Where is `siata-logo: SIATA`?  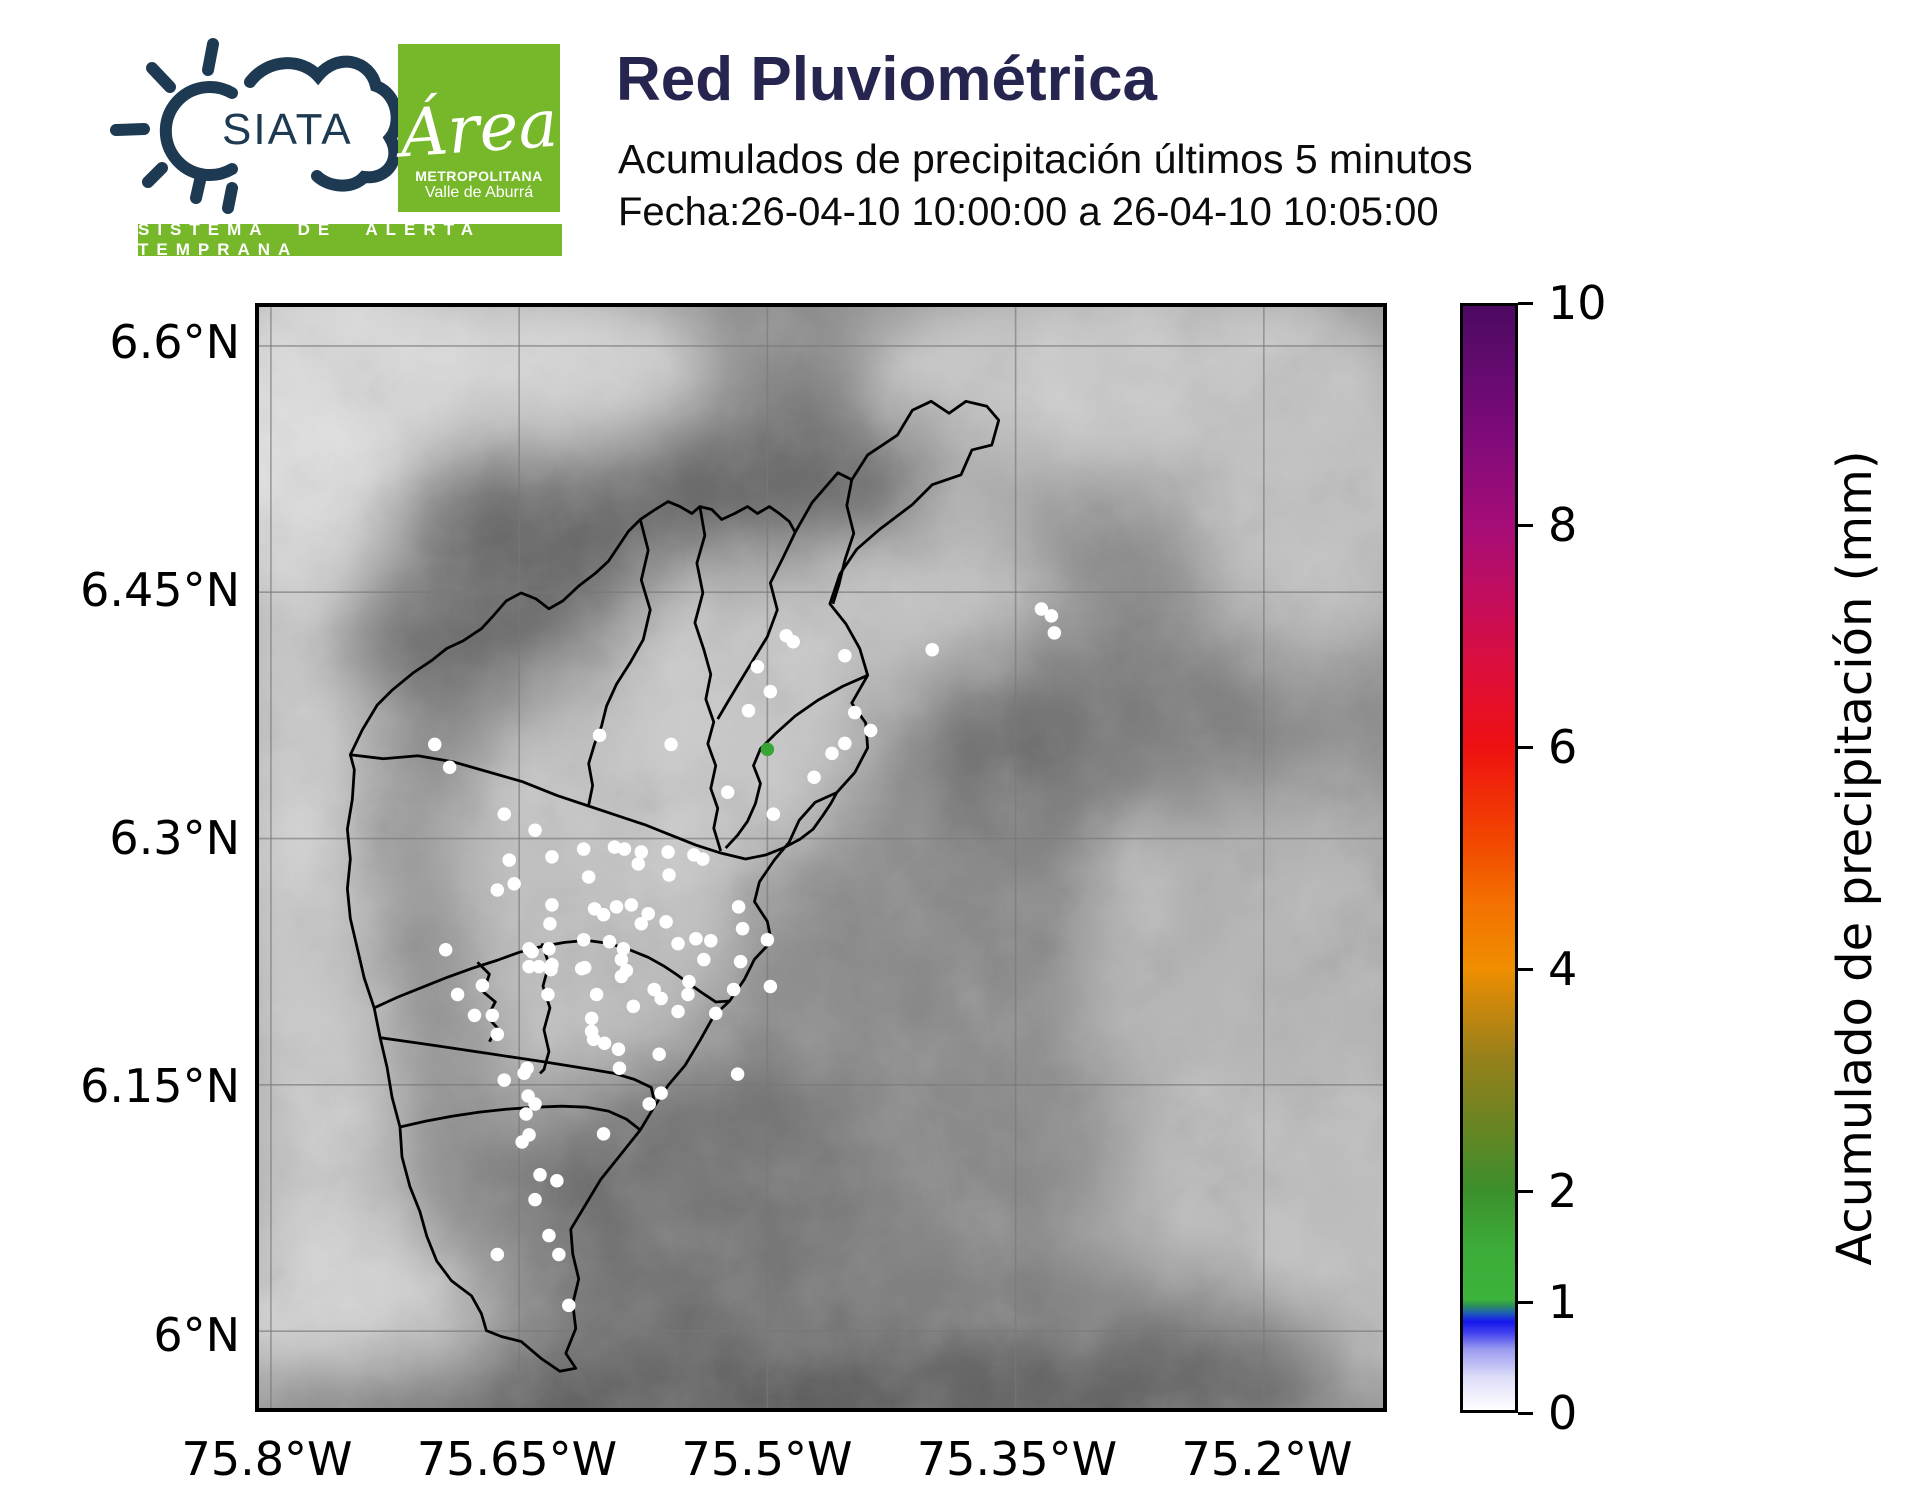 siata-logo: SIATA is located at coordinates (256, 126).